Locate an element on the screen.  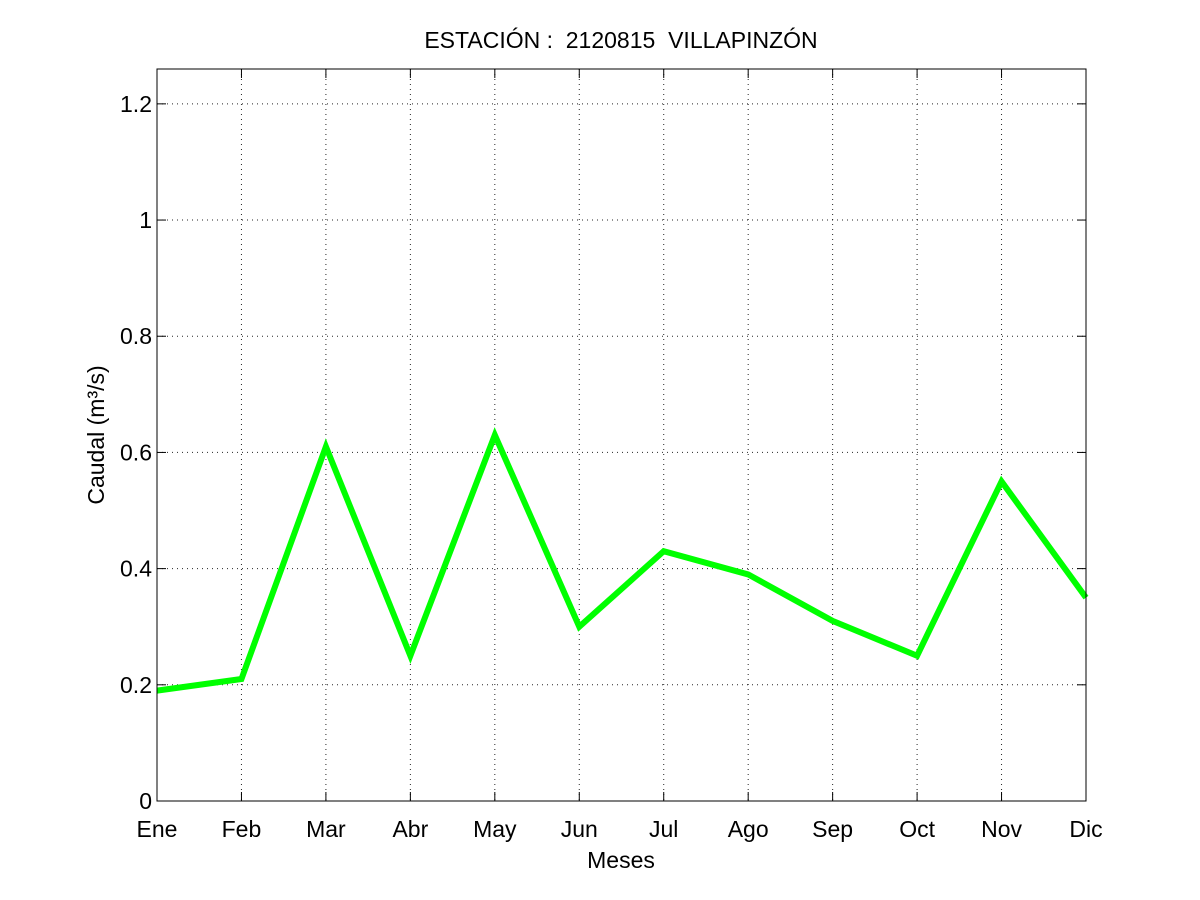
y-tick-label: 1 is located at coordinates (145, 220).